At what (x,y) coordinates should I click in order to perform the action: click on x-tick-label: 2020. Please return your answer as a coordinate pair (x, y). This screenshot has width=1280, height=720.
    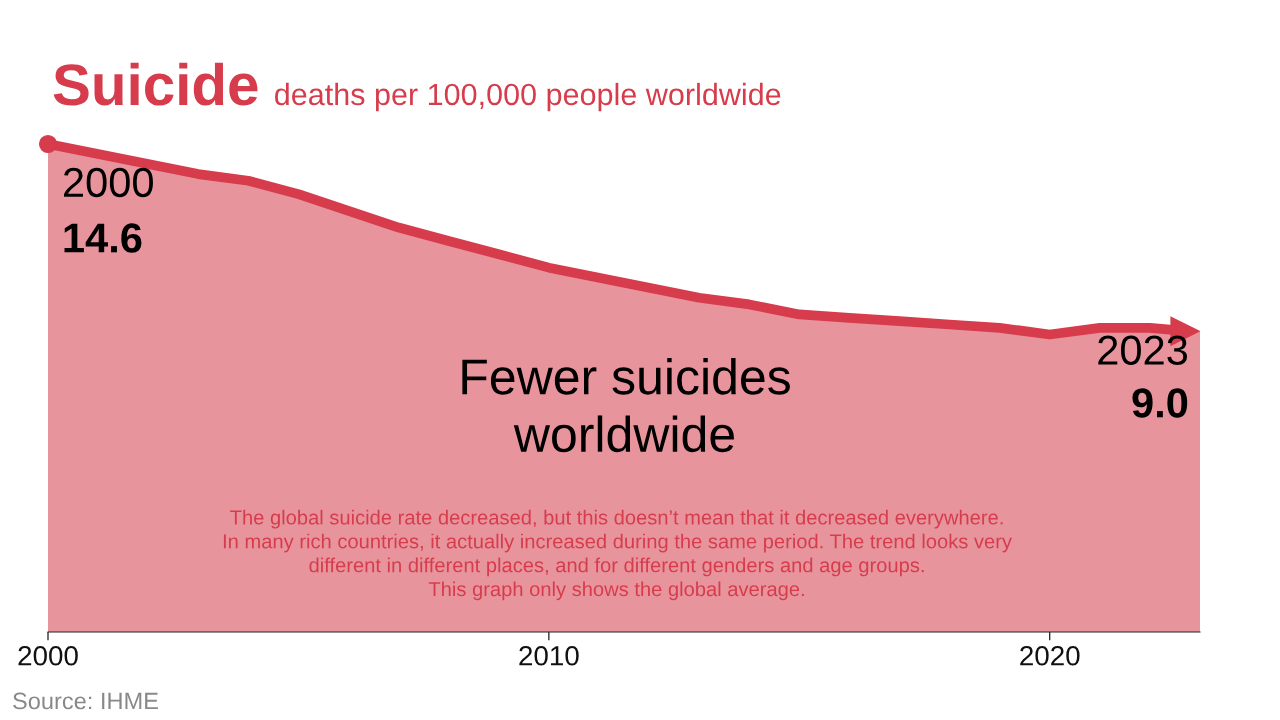
    Looking at the image, I should click on (1050, 655).